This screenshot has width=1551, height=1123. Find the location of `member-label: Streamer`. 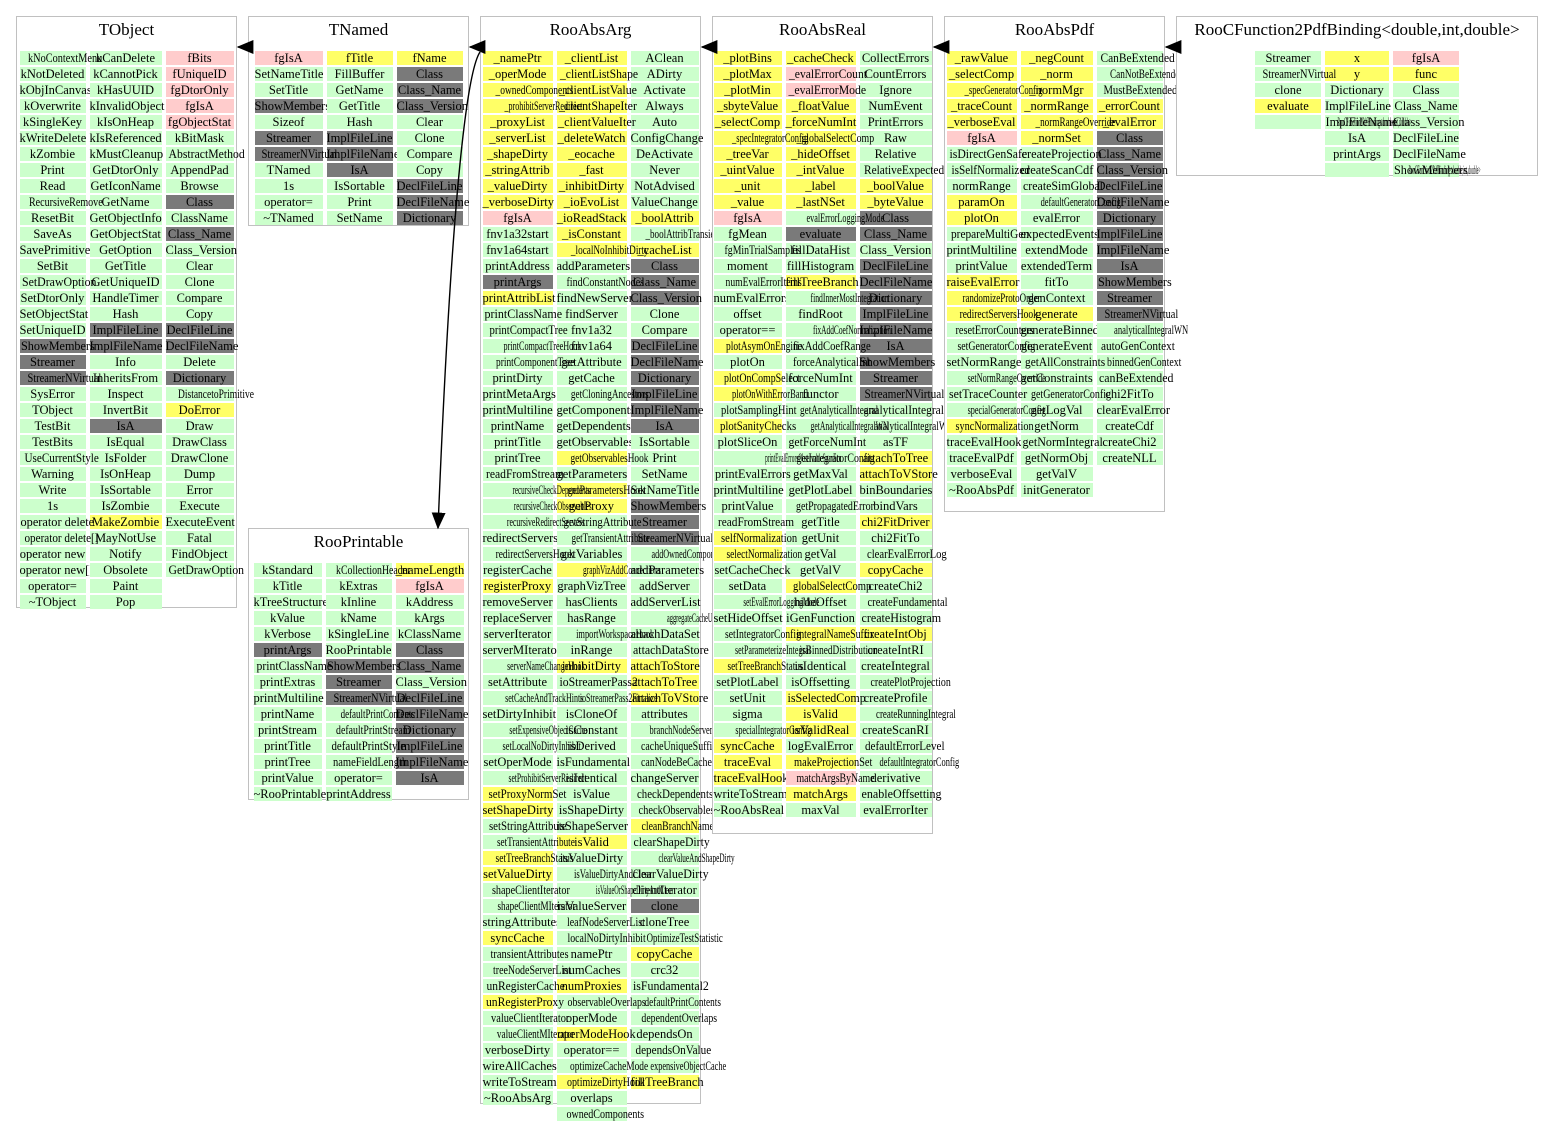

member-label: Streamer is located at coordinates (895, 378).